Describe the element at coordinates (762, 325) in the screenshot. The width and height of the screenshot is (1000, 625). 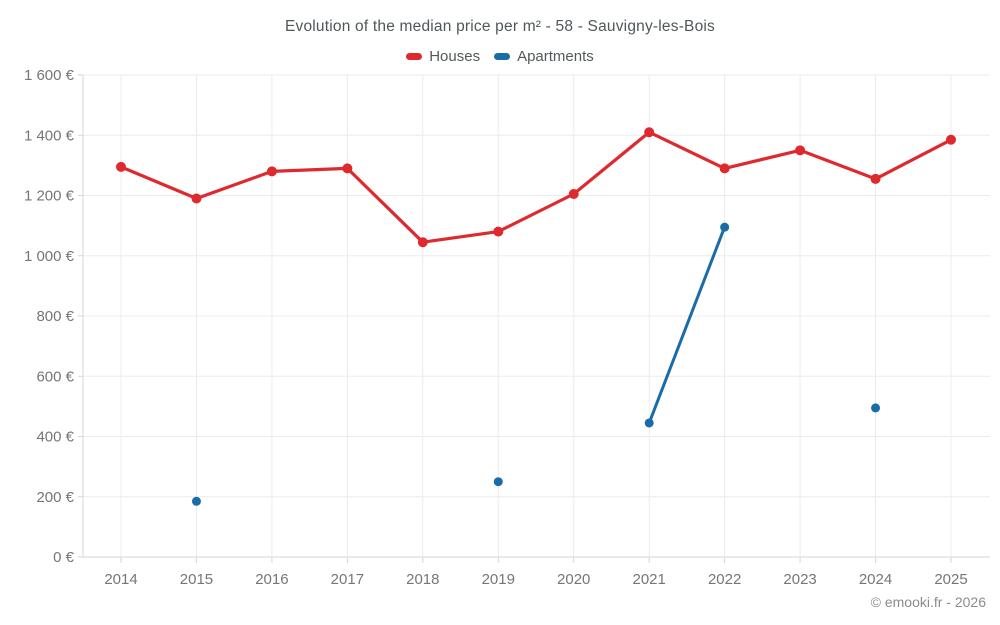
I see `series-line-apartments` at that location.